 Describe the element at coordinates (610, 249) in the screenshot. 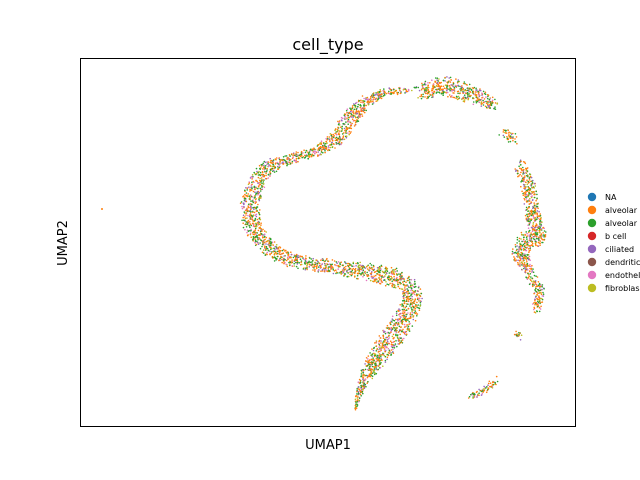

I see `legend-entry: ciliated` at that location.